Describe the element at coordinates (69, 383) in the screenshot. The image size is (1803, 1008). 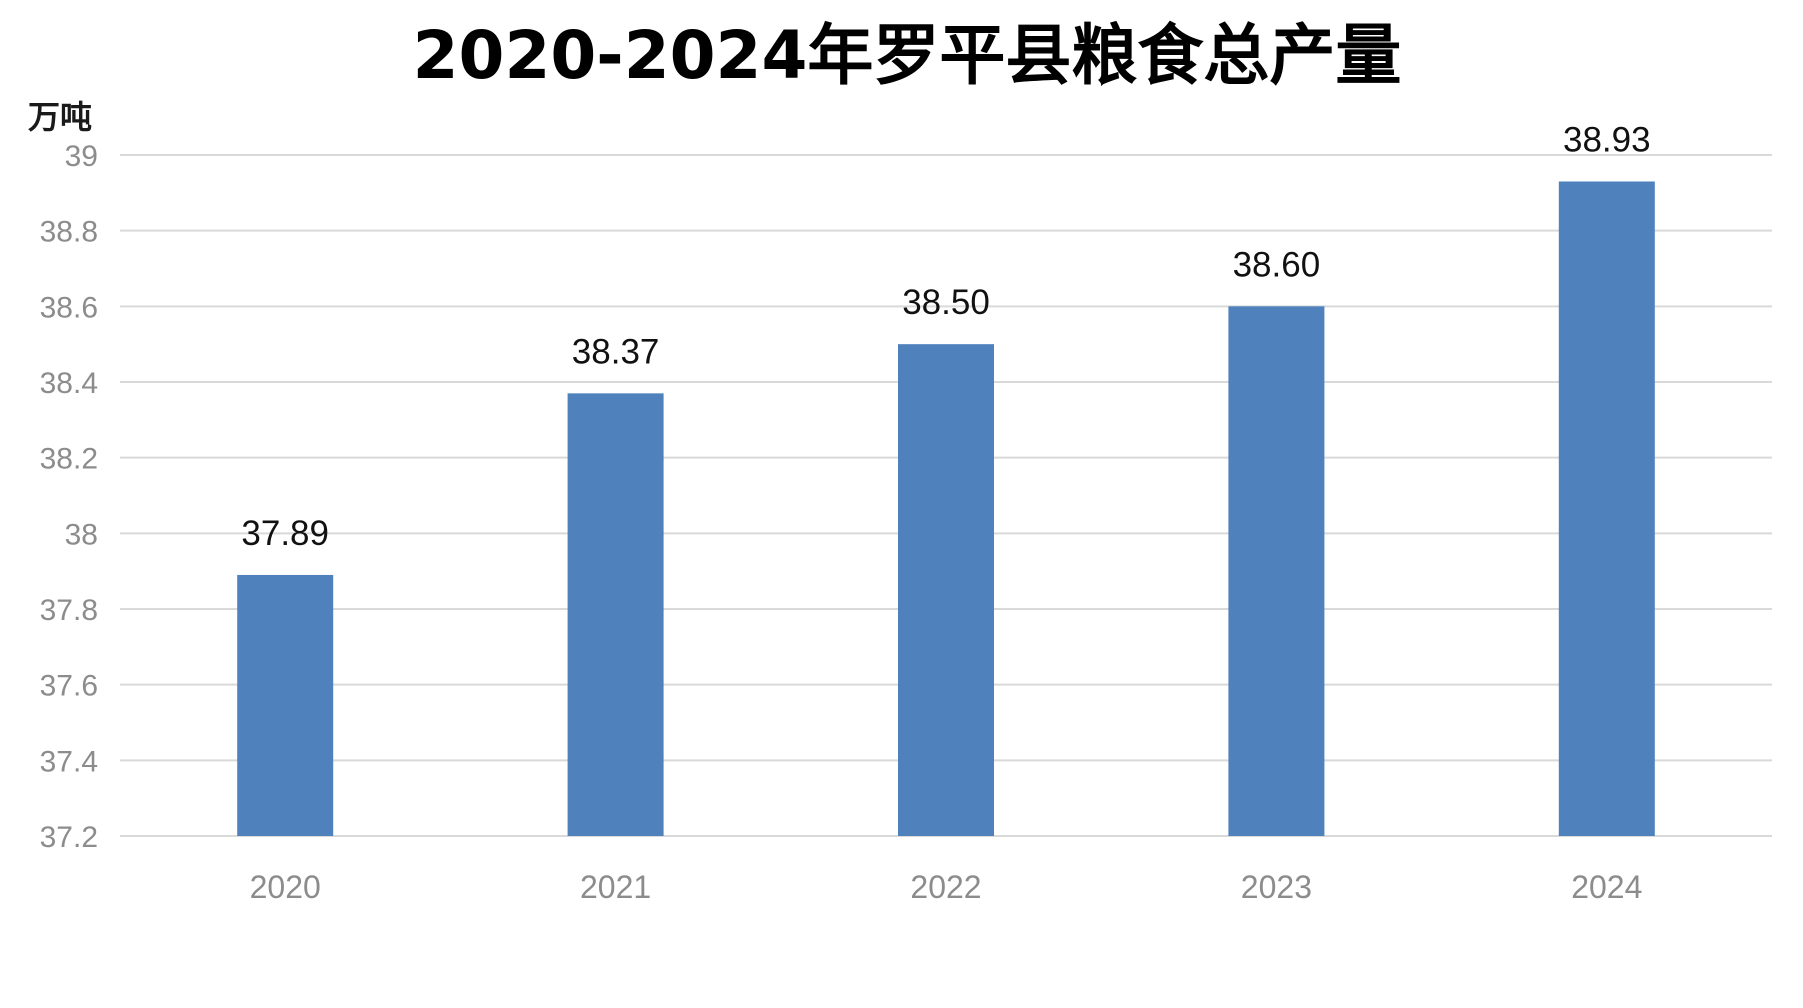
I see `y-tick-label: 38.4` at that location.